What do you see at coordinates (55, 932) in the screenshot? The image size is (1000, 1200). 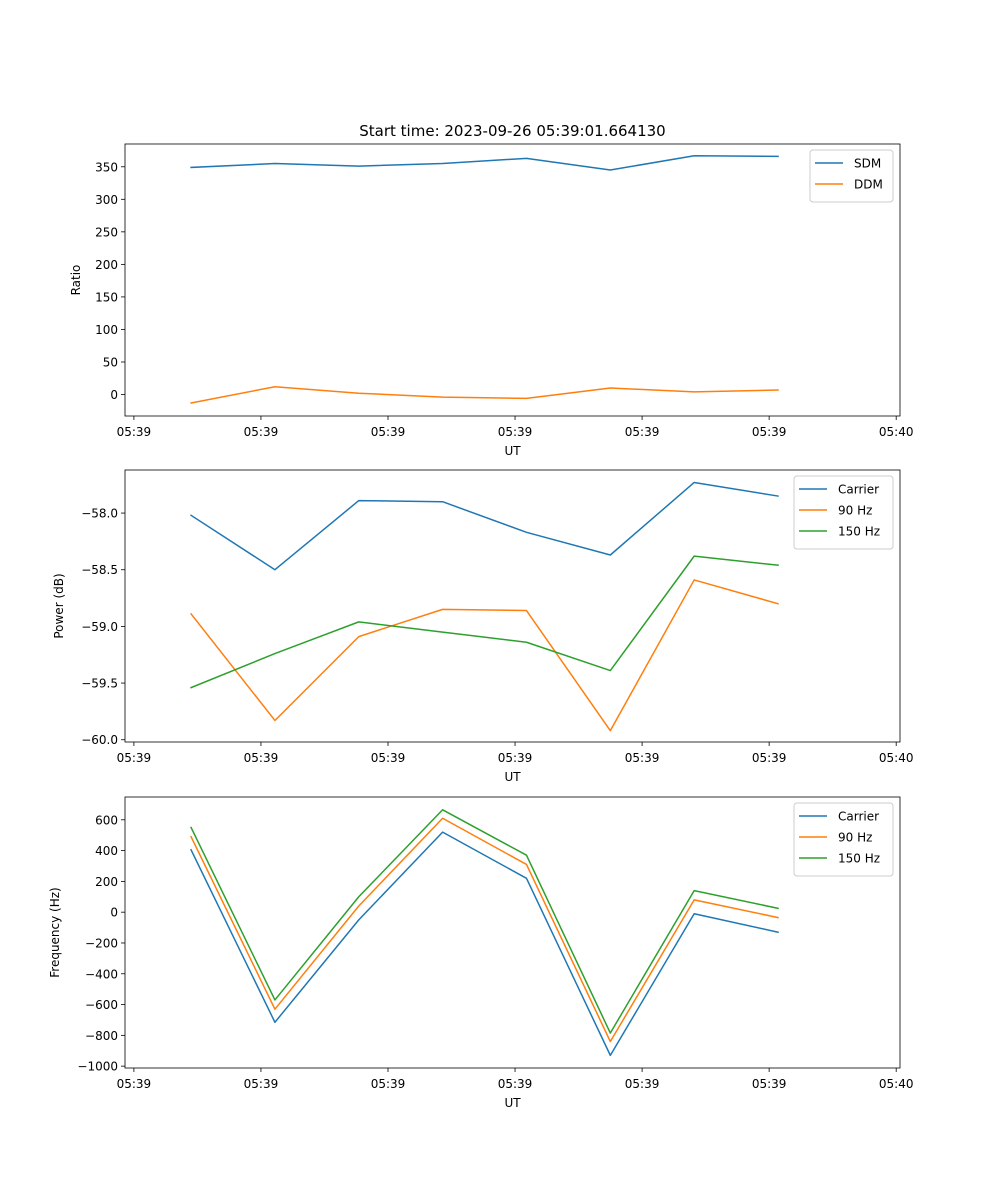 I see `y-axis-label: Frequency (Hz)` at bounding box center [55, 932].